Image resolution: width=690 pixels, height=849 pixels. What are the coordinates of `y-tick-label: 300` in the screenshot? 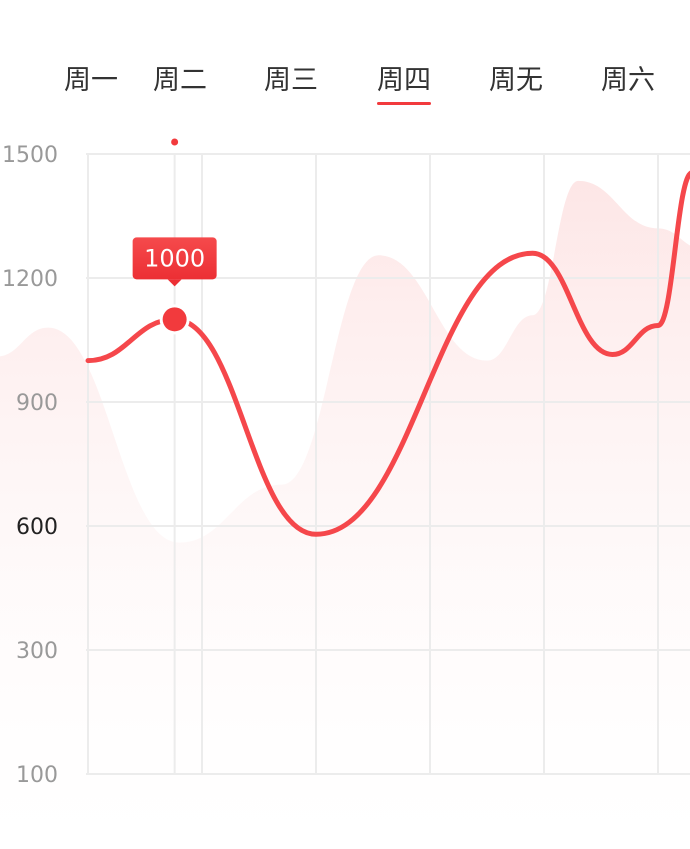 It's located at (37, 651).